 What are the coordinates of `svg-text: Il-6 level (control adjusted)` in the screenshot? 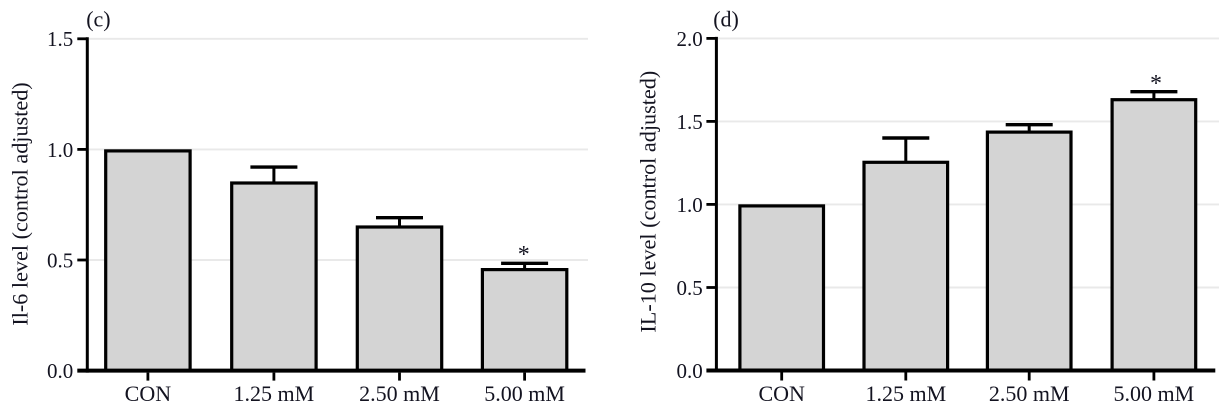 It's located at (20, 203).